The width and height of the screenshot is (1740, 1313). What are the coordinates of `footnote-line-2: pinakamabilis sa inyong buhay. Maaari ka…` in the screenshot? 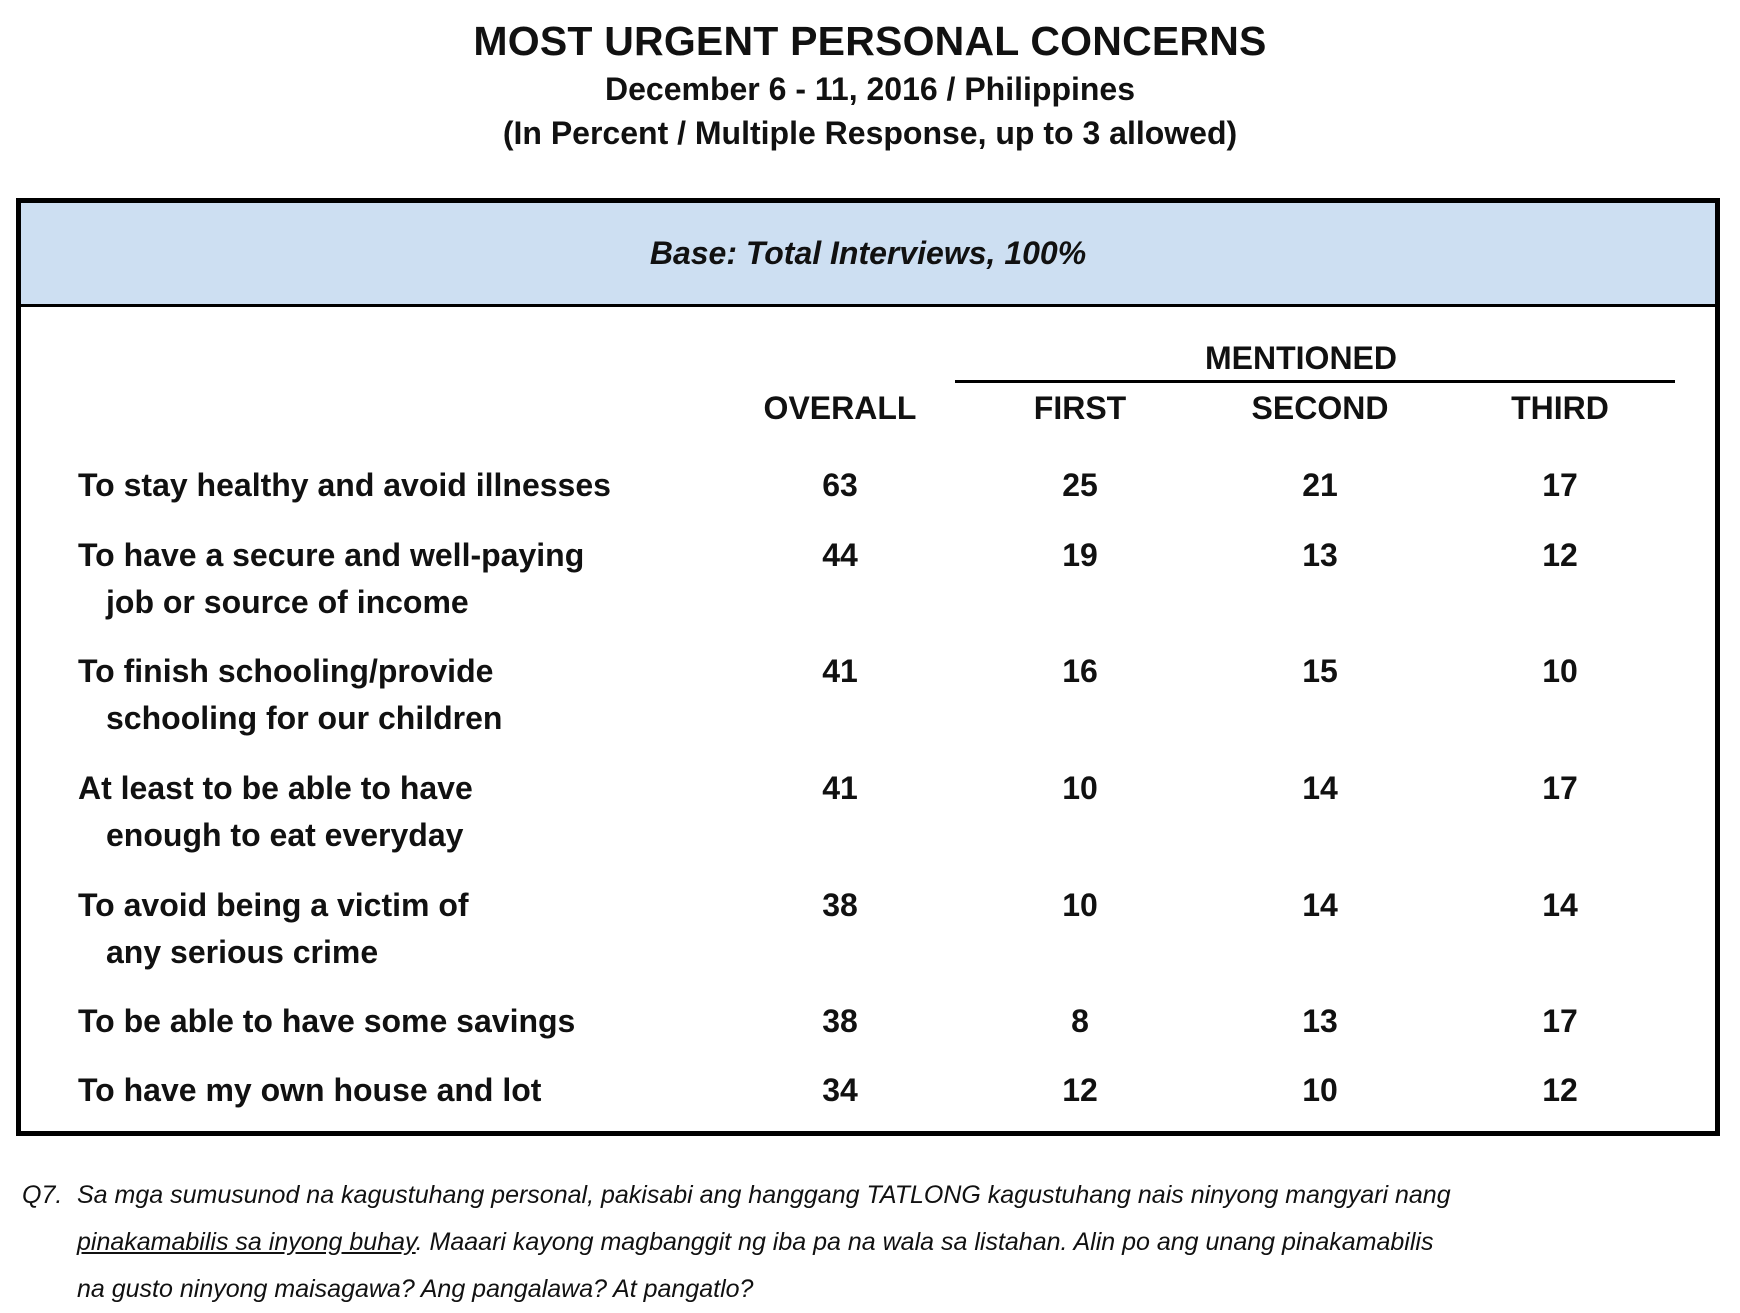 It's located at (867, 1242).